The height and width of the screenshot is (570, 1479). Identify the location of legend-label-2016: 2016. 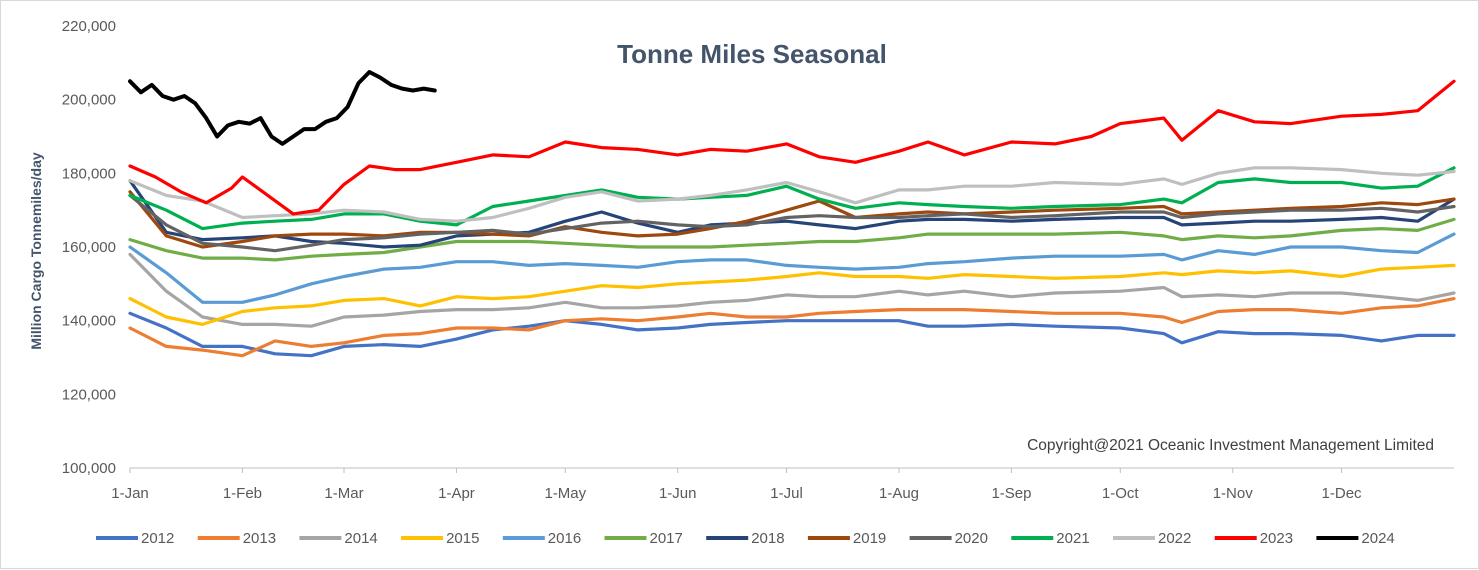
(564, 538).